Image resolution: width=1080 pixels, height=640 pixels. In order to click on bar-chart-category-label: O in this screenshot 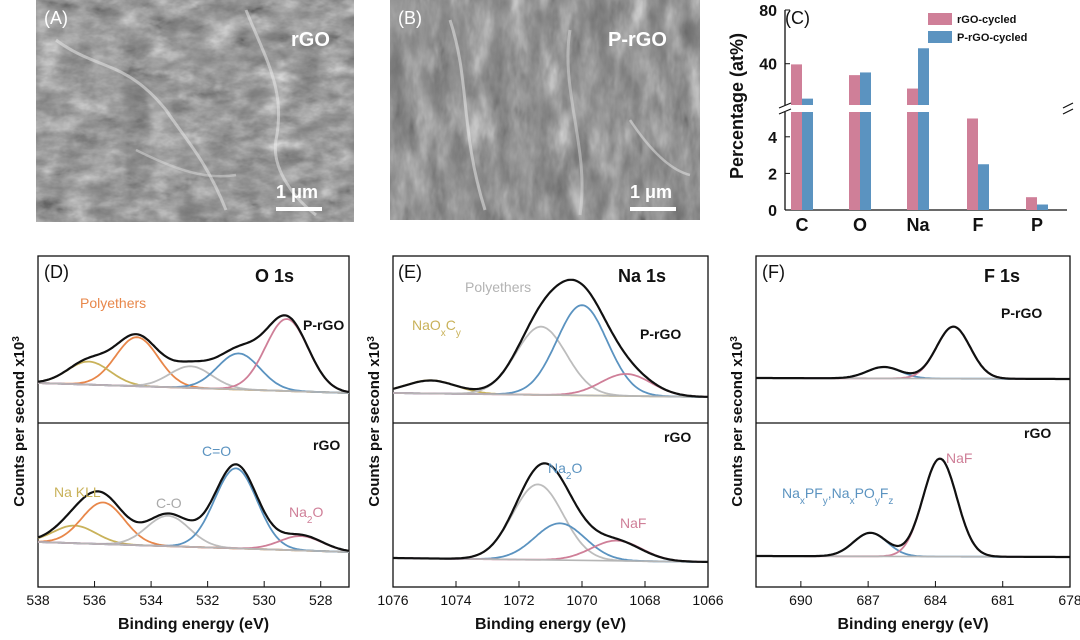, I will do `click(860, 225)`.